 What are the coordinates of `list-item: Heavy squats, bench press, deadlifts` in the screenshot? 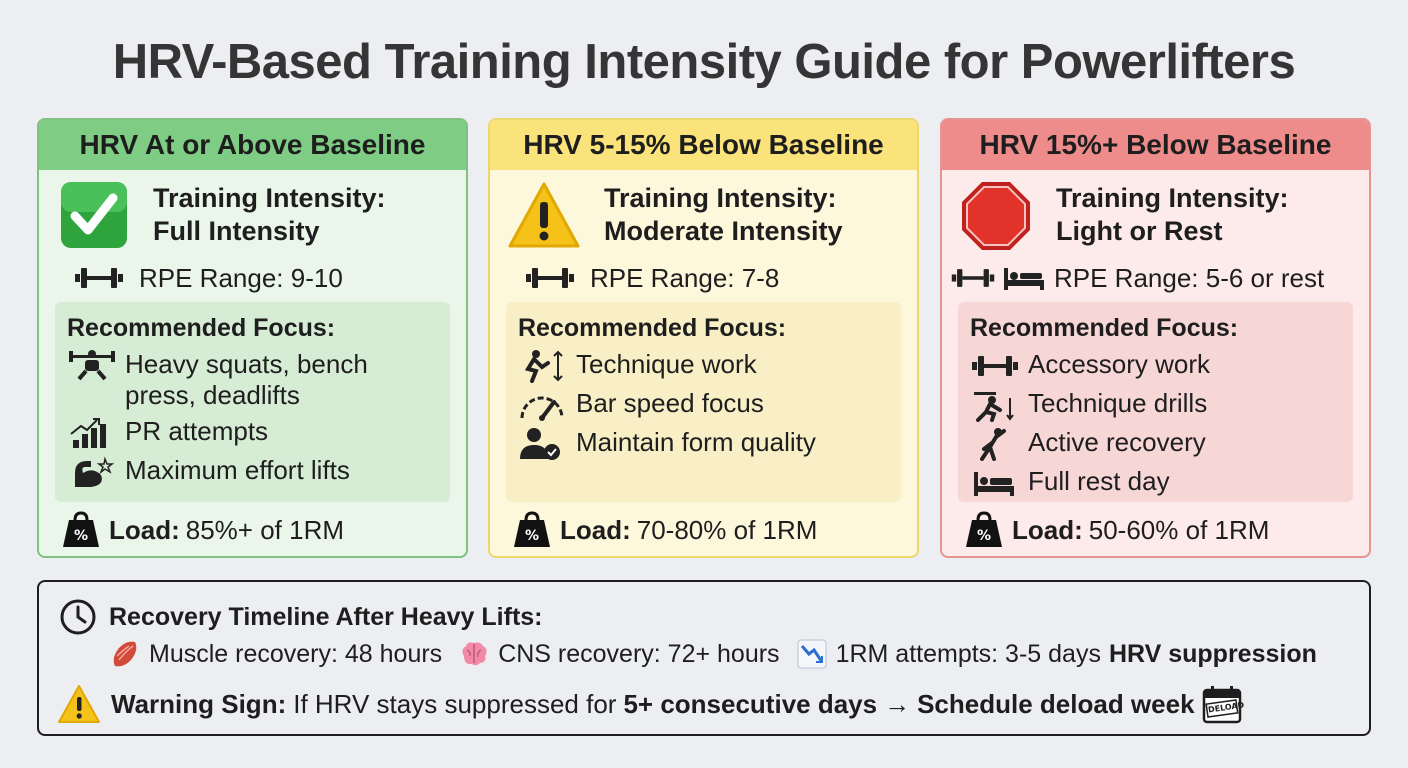 It's located at (252, 380).